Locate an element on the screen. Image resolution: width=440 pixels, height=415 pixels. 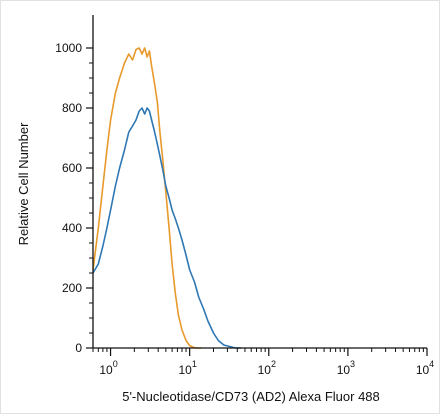
x-tick-label: 10³ is located at coordinates (346, 368).